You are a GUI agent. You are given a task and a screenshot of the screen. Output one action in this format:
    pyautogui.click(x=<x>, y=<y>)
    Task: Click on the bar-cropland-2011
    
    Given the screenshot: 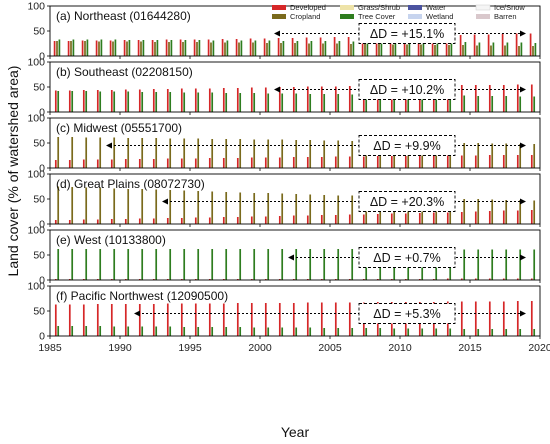 What is the action you would take?
    pyautogui.click(x=421, y=50)
    